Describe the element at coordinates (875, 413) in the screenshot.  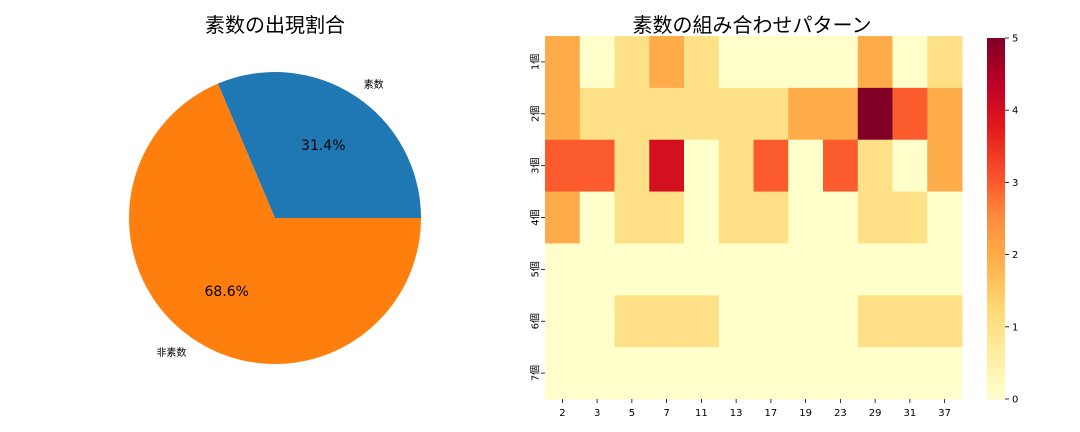
I see `x-tick-label: 29` at that location.